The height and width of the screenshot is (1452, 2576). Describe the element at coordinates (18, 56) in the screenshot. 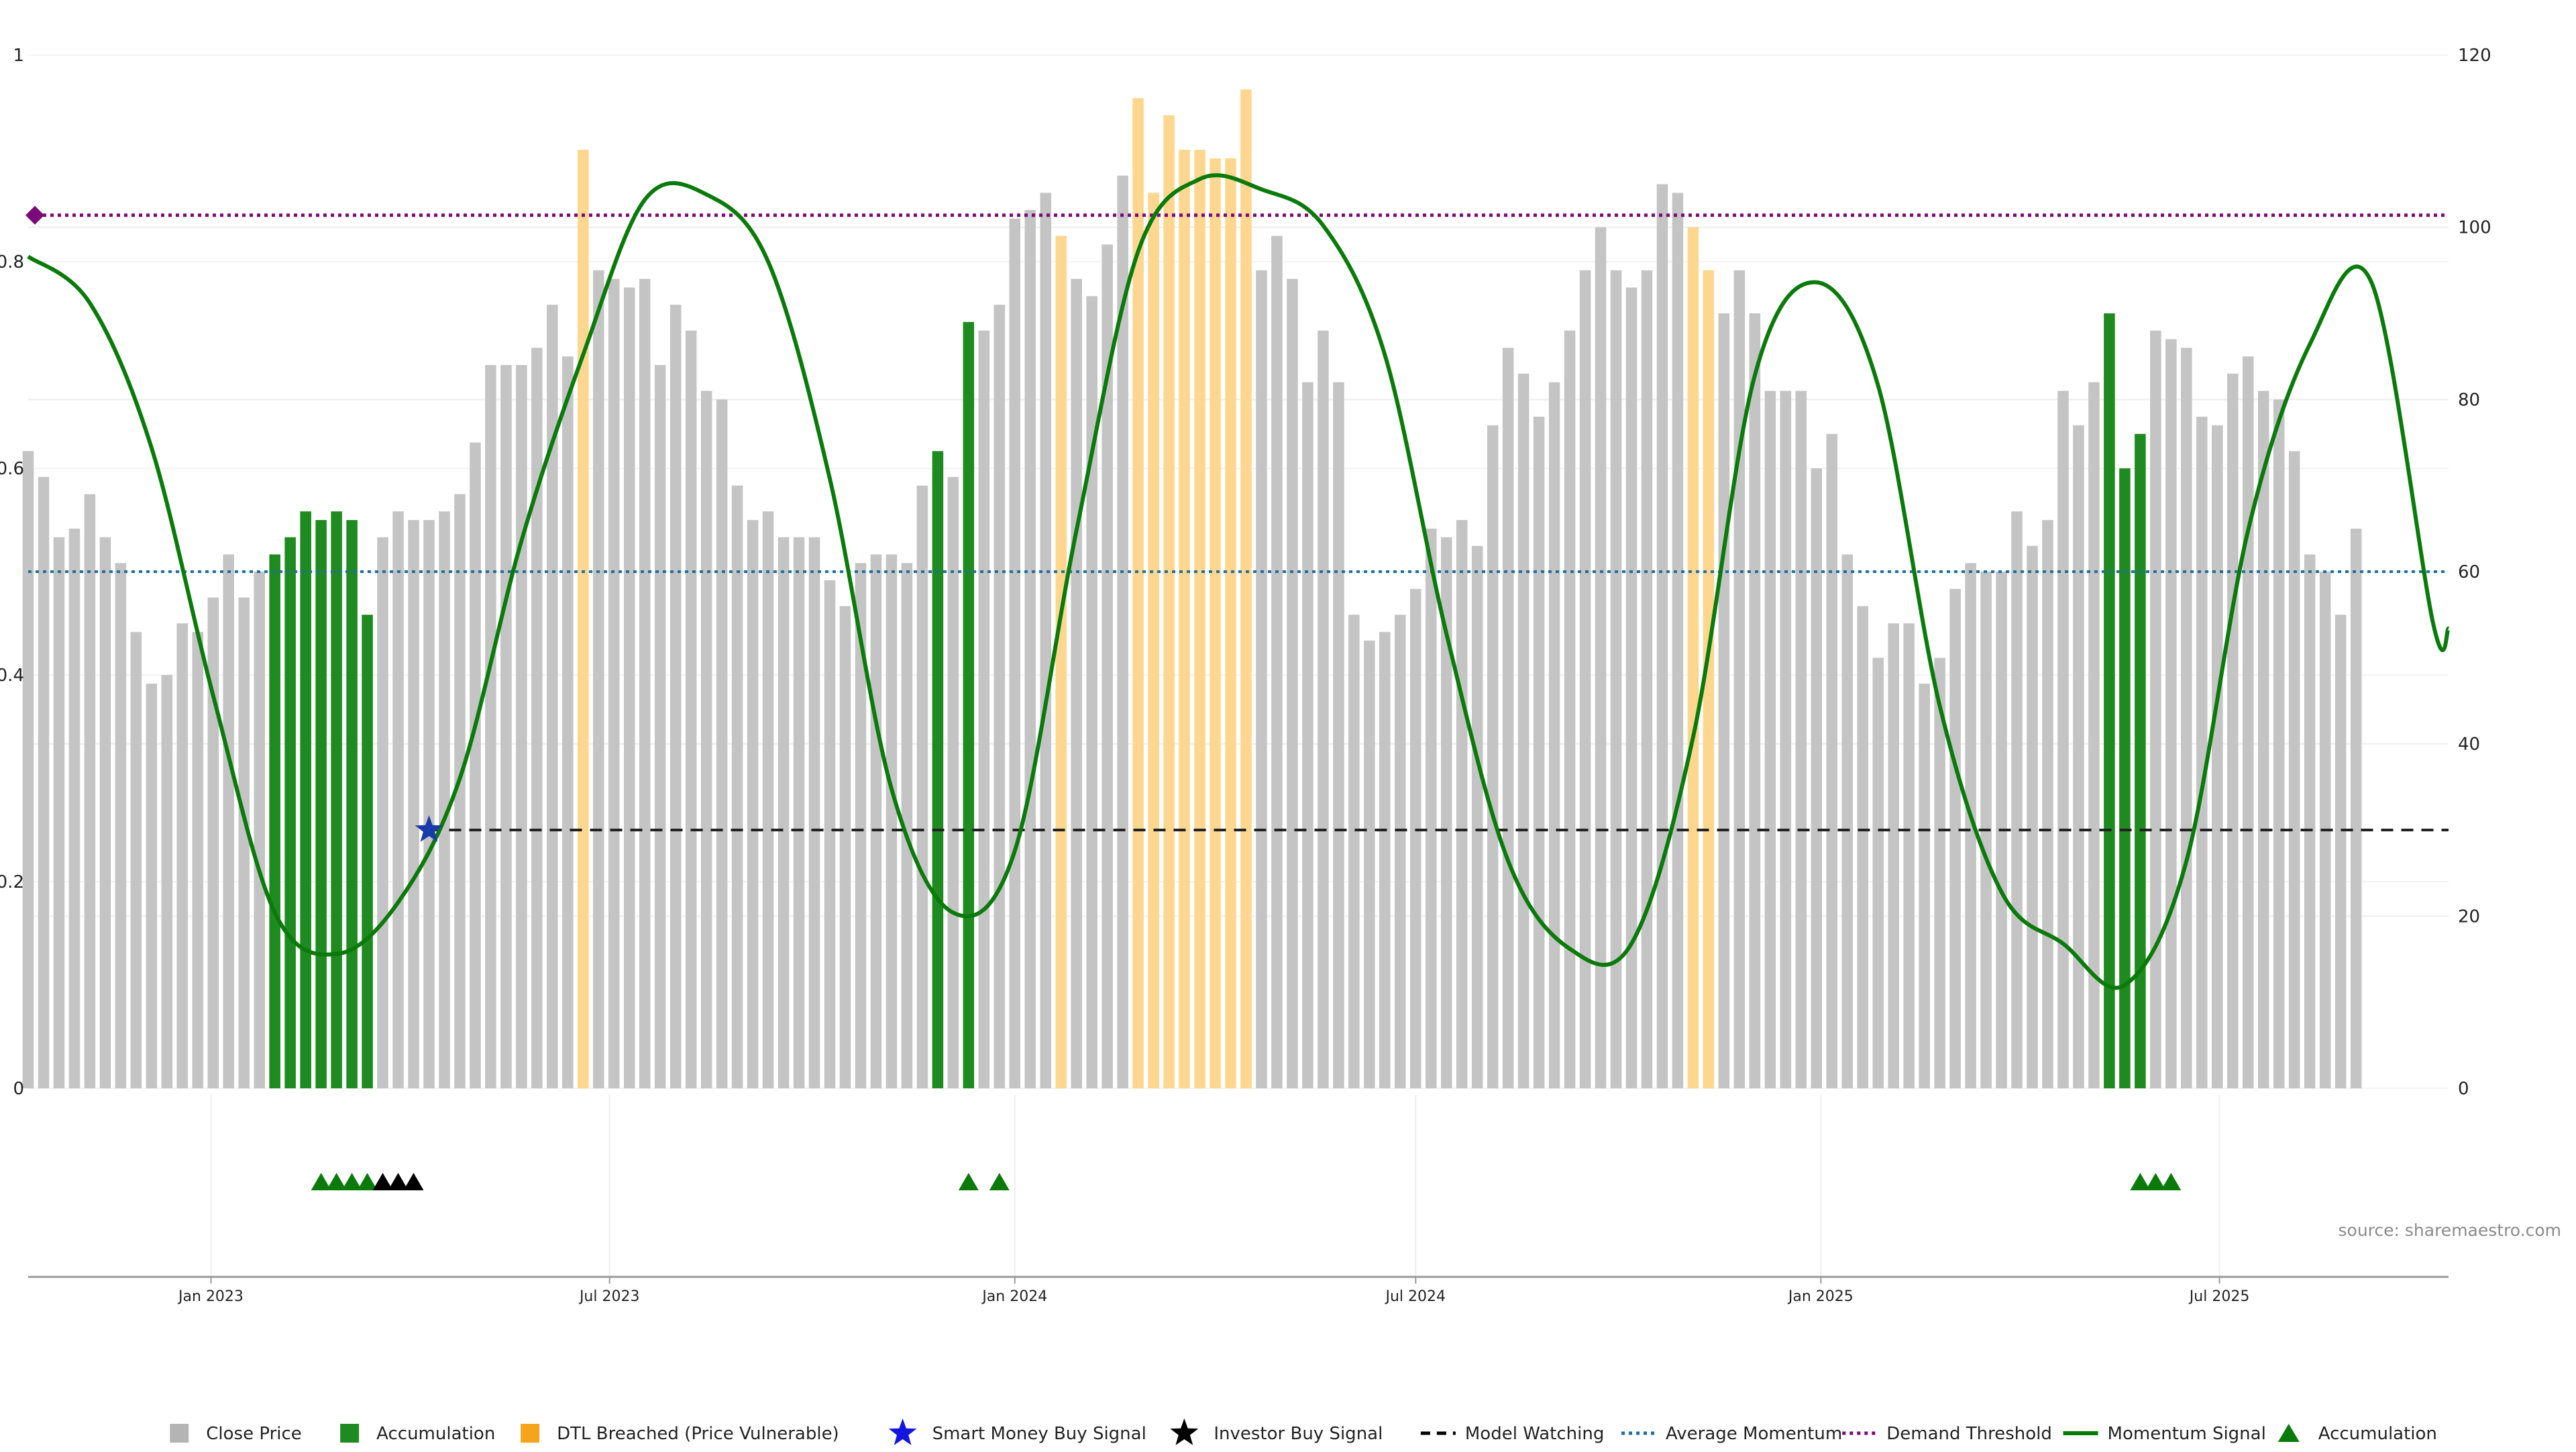

I see `left-axis-tick-5: 1` at that location.